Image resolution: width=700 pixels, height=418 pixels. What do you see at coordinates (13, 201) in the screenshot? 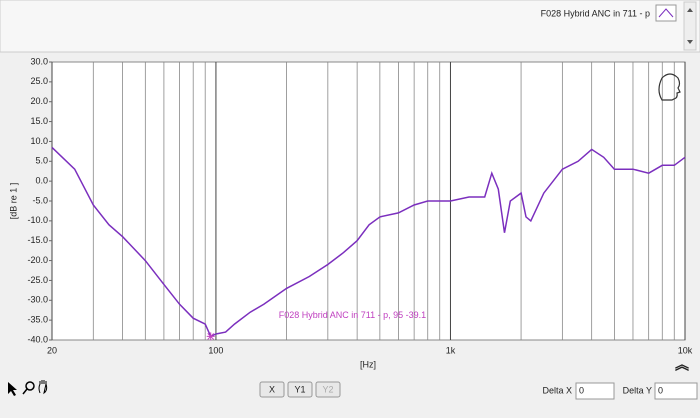
I see `y-axis-label: [dB re 1 ]` at bounding box center [13, 201].